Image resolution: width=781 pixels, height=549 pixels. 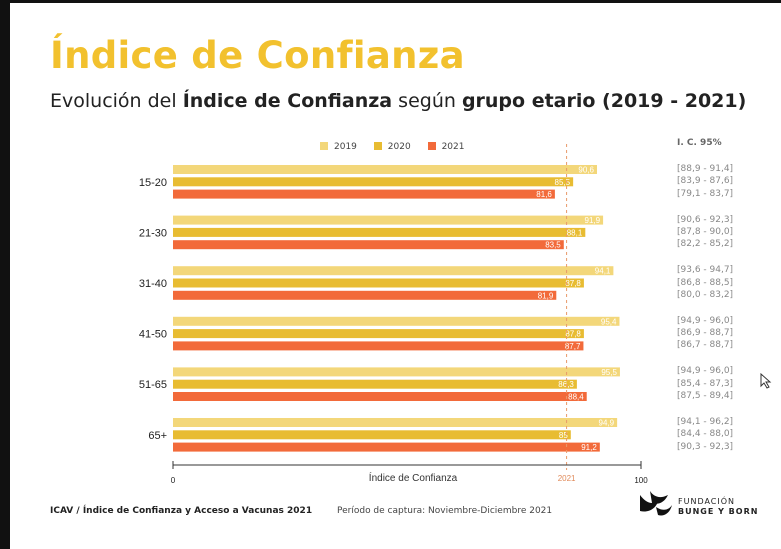 What do you see at coordinates (609, 372) in the screenshot?
I see `bar-value-label: 95,5` at bounding box center [609, 372].